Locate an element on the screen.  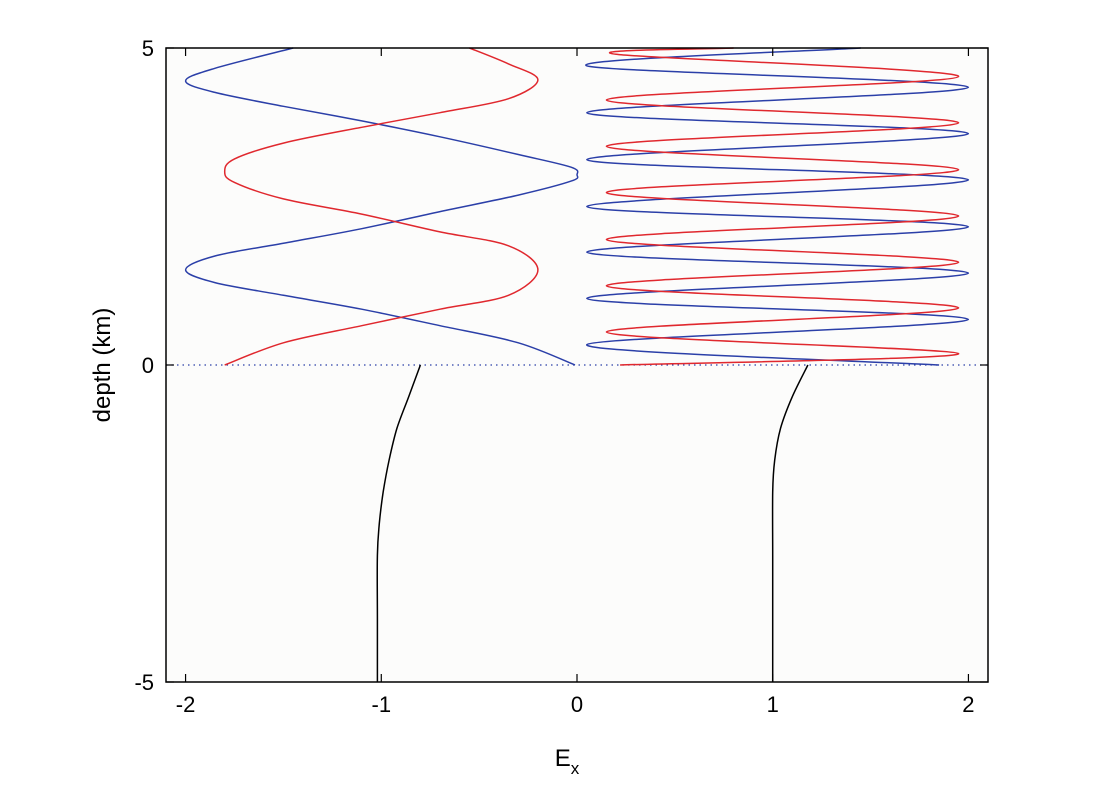
x-tick-label--2: -2 is located at coordinates (186, 704).